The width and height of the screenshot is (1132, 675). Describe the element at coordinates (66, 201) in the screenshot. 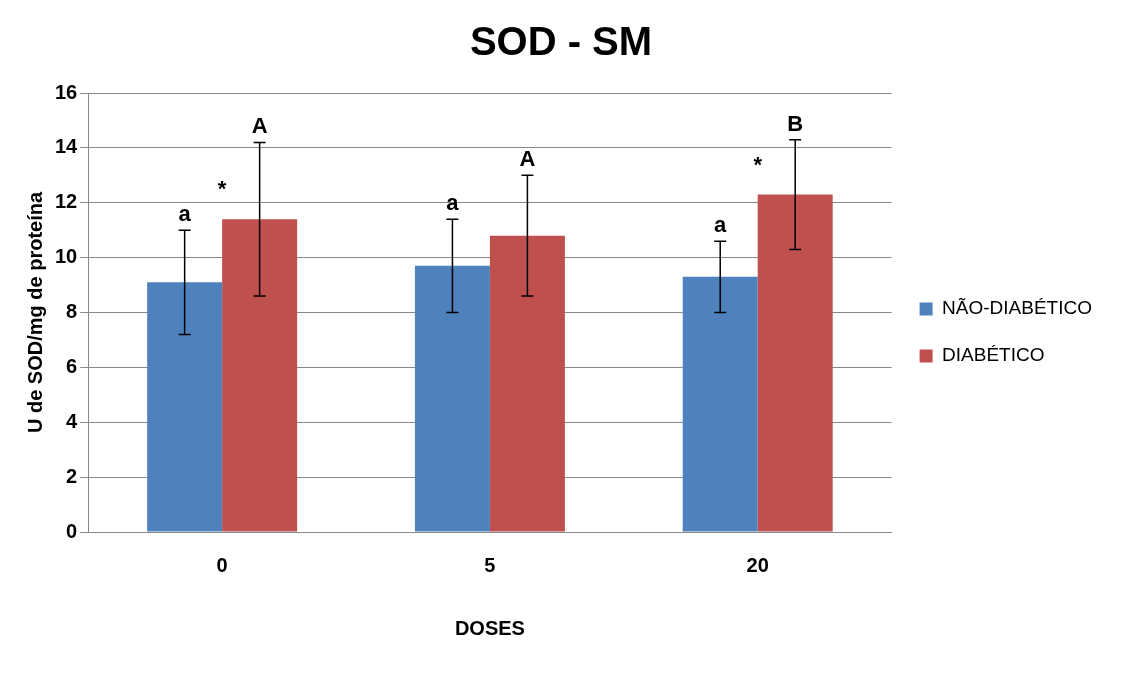

I see `y-tick-label: 12` at that location.